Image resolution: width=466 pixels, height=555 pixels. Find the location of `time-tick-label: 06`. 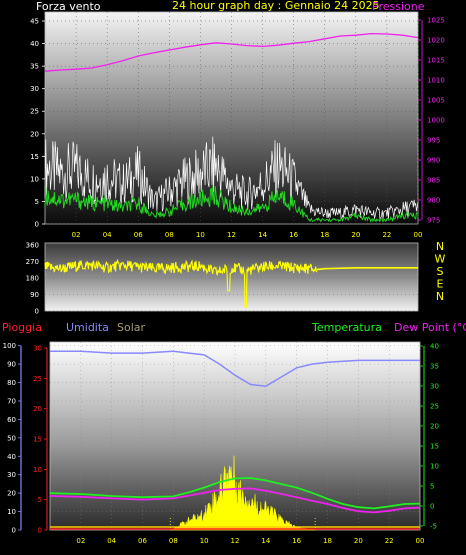

time-tick-label: 06 is located at coordinates (138, 235).